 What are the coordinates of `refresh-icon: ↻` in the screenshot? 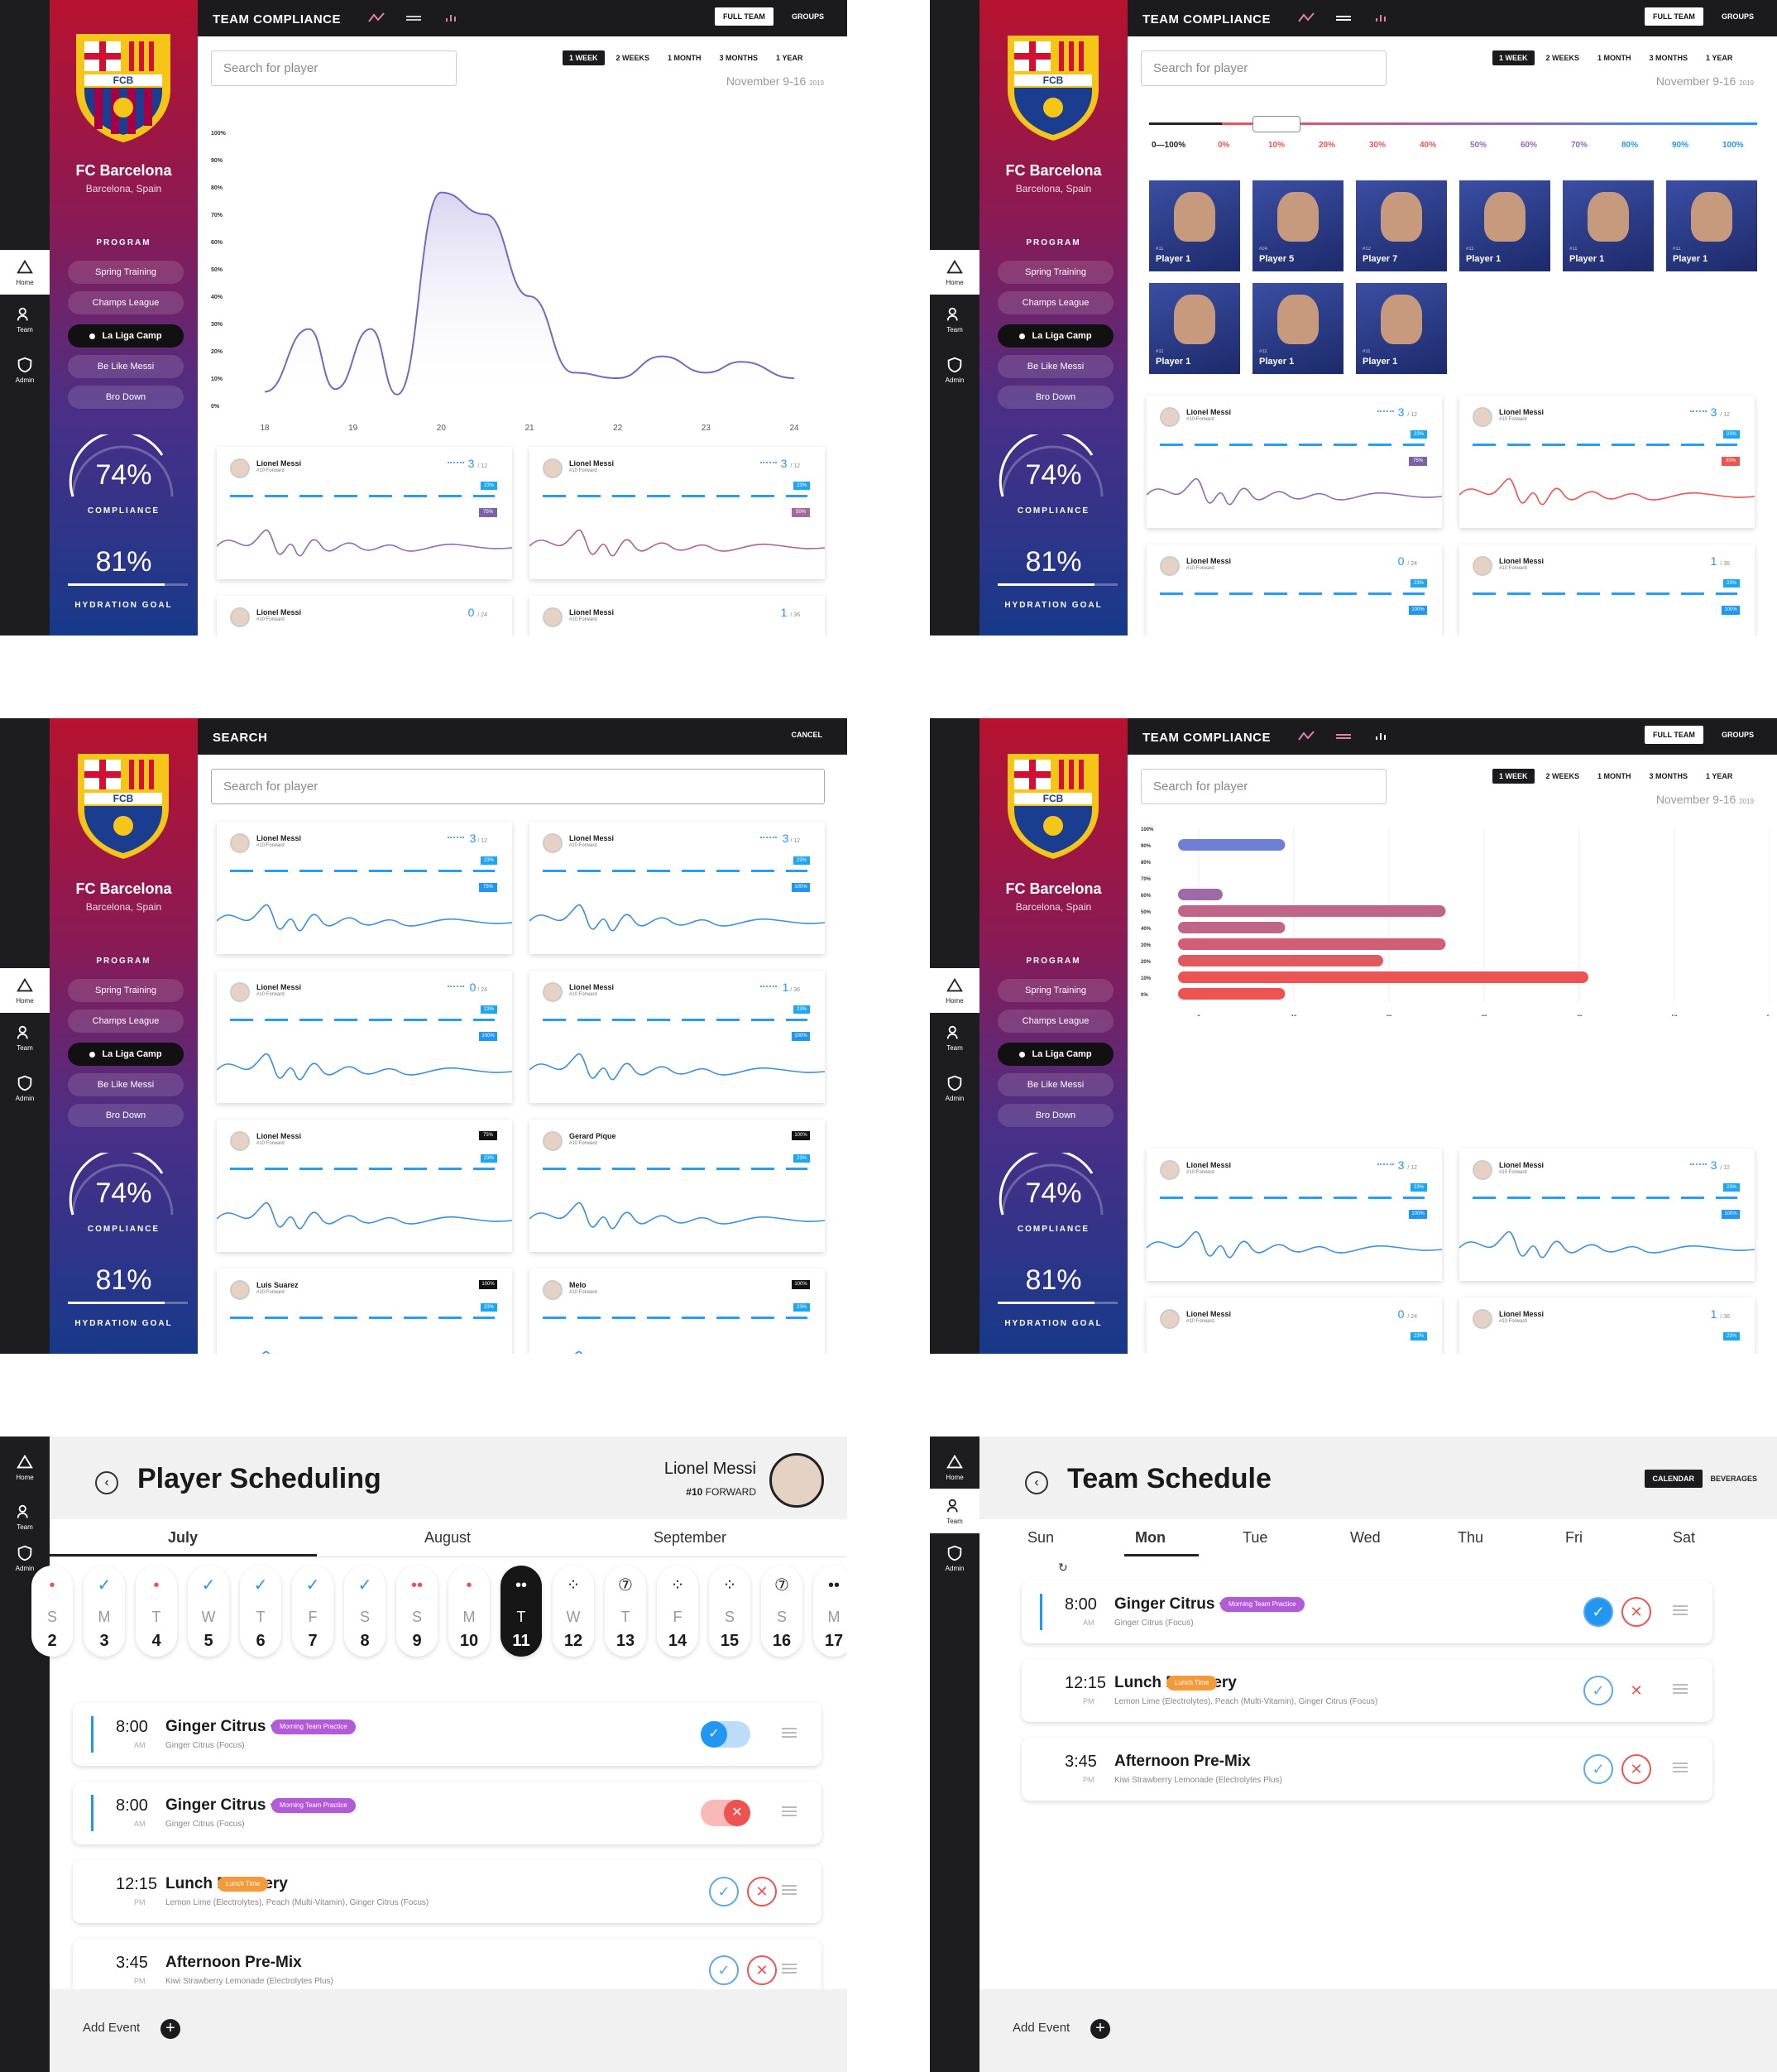 It's located at (1063, 1567).